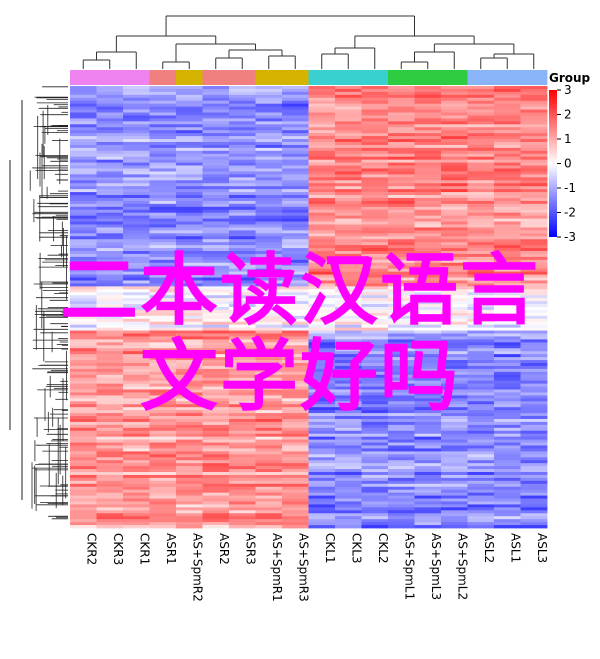 The height and width of the screenshot is (659, 600). Describe the element at coordinates (38, 303) in the screenshot. I see `row-dendrogram` at that location.